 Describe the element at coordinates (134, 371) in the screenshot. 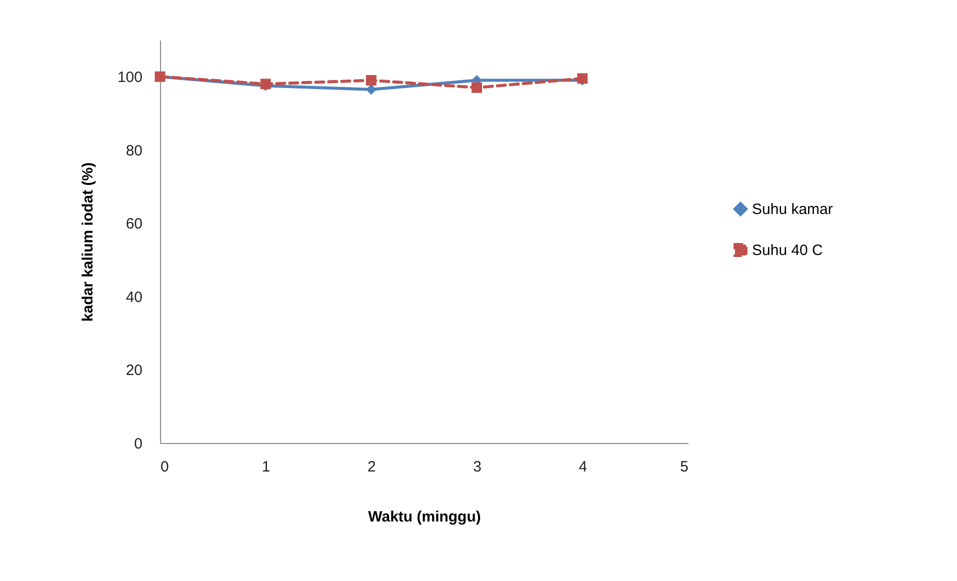

I see `y-tick-label: 20` at that location.